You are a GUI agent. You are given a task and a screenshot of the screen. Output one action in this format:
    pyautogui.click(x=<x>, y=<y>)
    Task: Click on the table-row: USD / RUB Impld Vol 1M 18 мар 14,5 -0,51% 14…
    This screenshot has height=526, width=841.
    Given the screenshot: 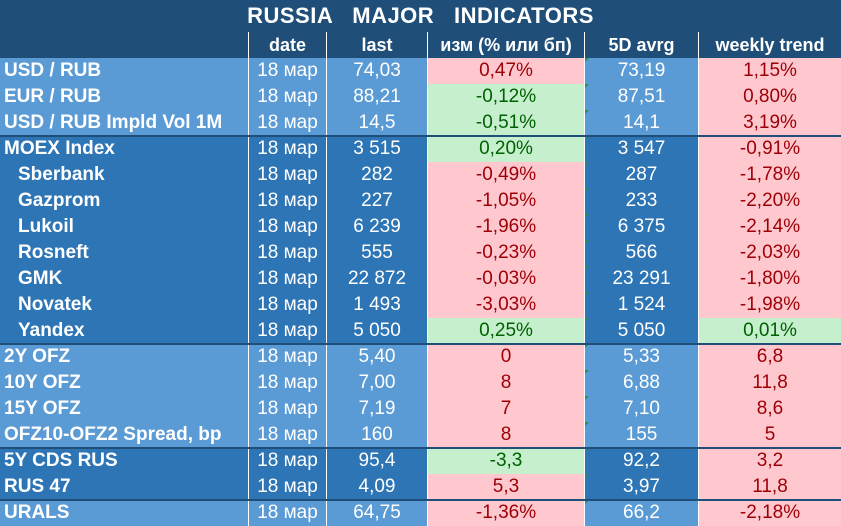 What is the action you would take?
    pyautogui.click(x=420, y=123)
    